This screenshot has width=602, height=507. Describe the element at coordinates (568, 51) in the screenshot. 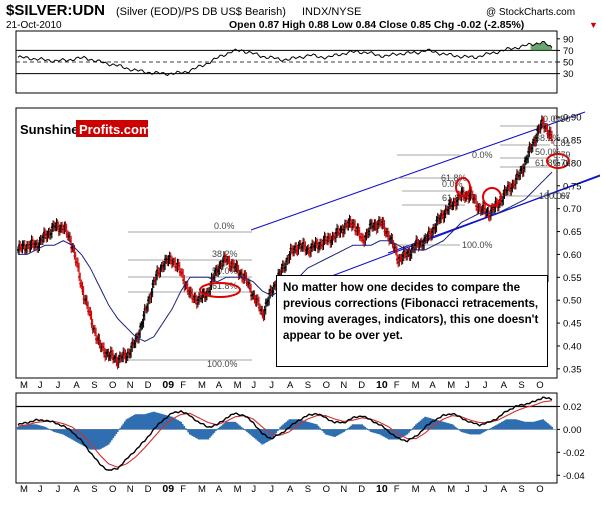

I see `rsi-tick-label: 70` at that location.